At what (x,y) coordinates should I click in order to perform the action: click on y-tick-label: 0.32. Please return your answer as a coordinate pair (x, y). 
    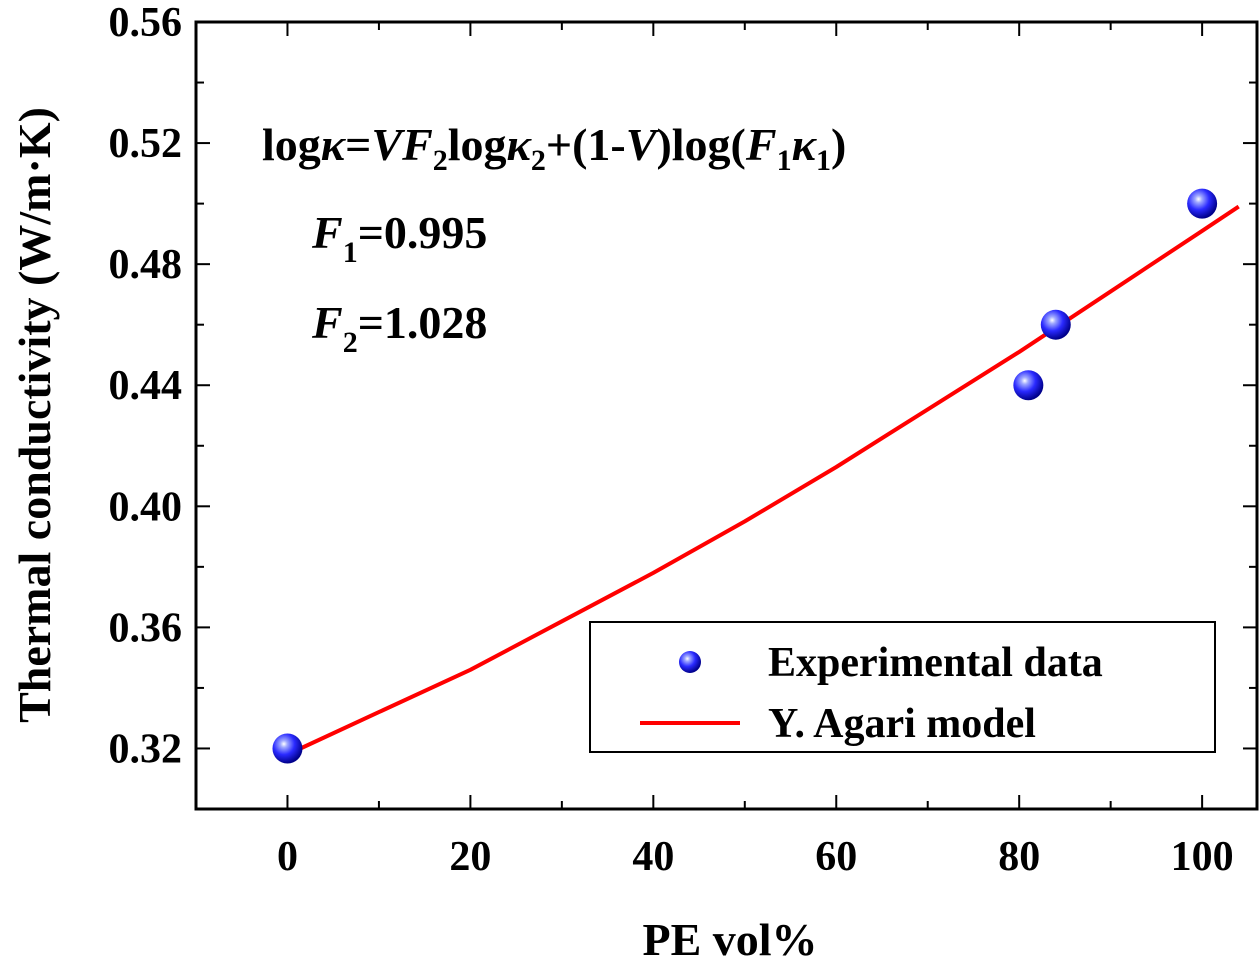
    Looking at the image, I should click on (146, 749).